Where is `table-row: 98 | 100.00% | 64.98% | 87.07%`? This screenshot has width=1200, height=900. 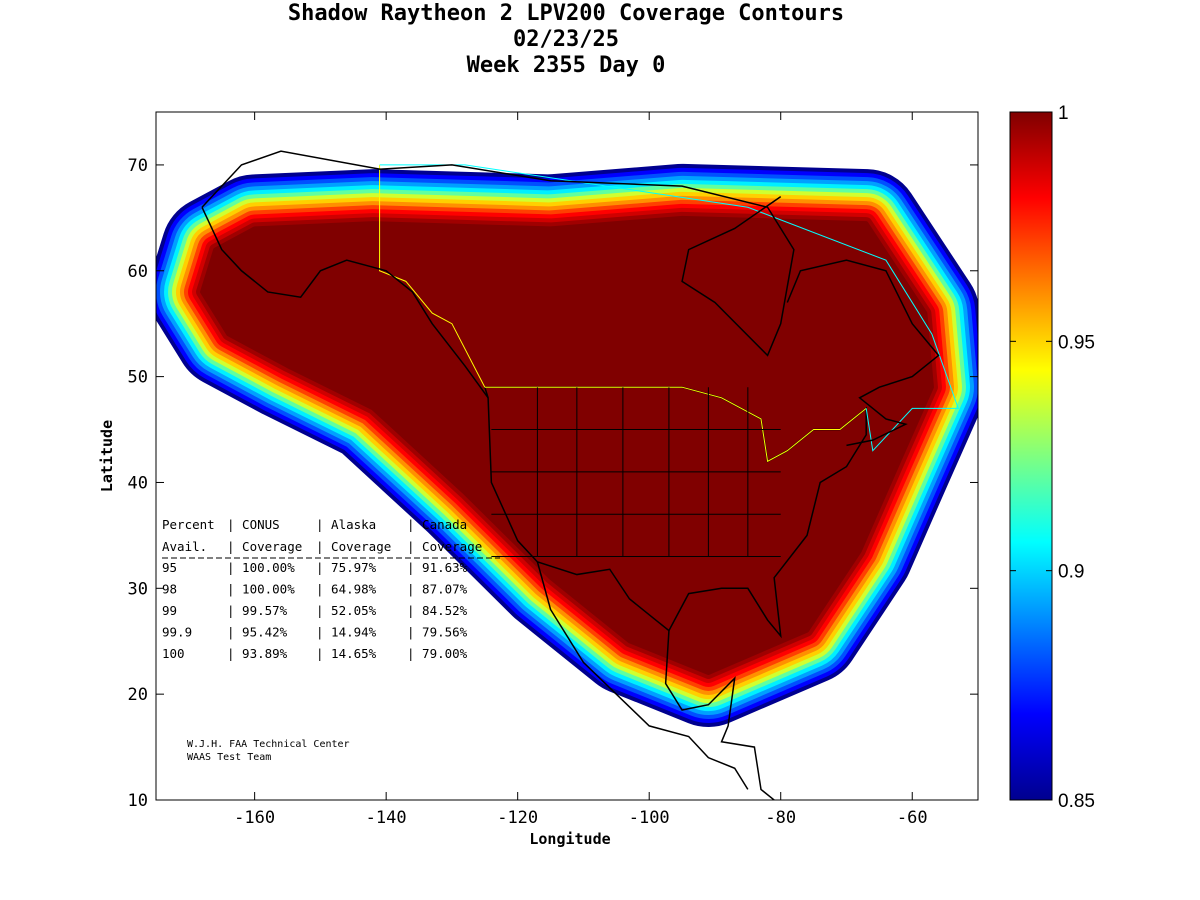
table-row: 98 | 100.00% | 64.98% | 87.07% is located at coordinates (315, 589).